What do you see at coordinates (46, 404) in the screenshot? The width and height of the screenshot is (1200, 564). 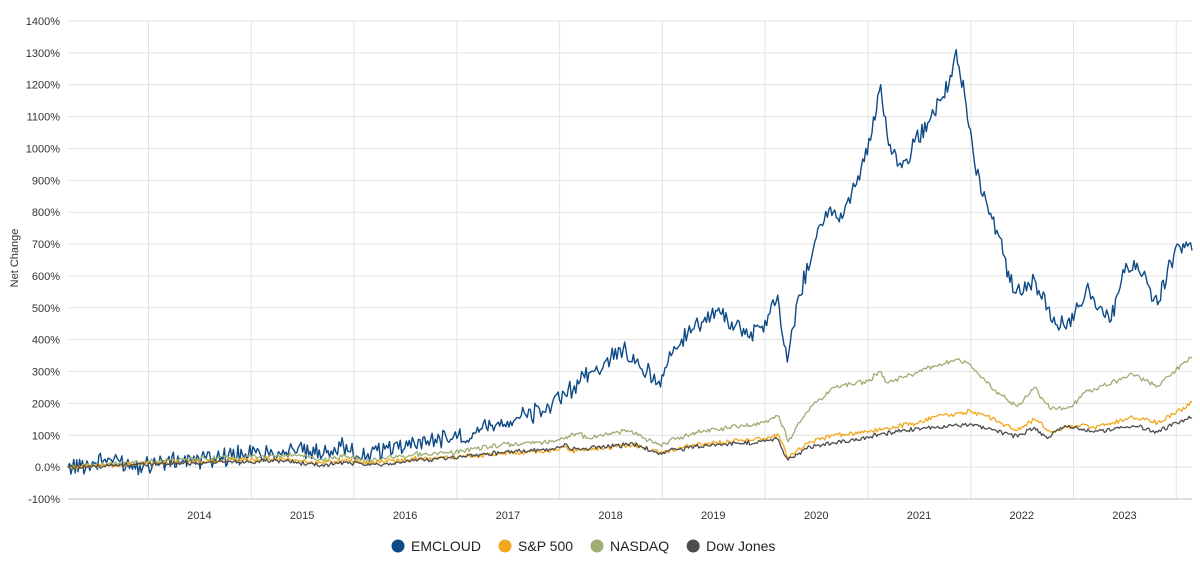 I see `y-tick-label: 200%` at bounding box center [46, 404].